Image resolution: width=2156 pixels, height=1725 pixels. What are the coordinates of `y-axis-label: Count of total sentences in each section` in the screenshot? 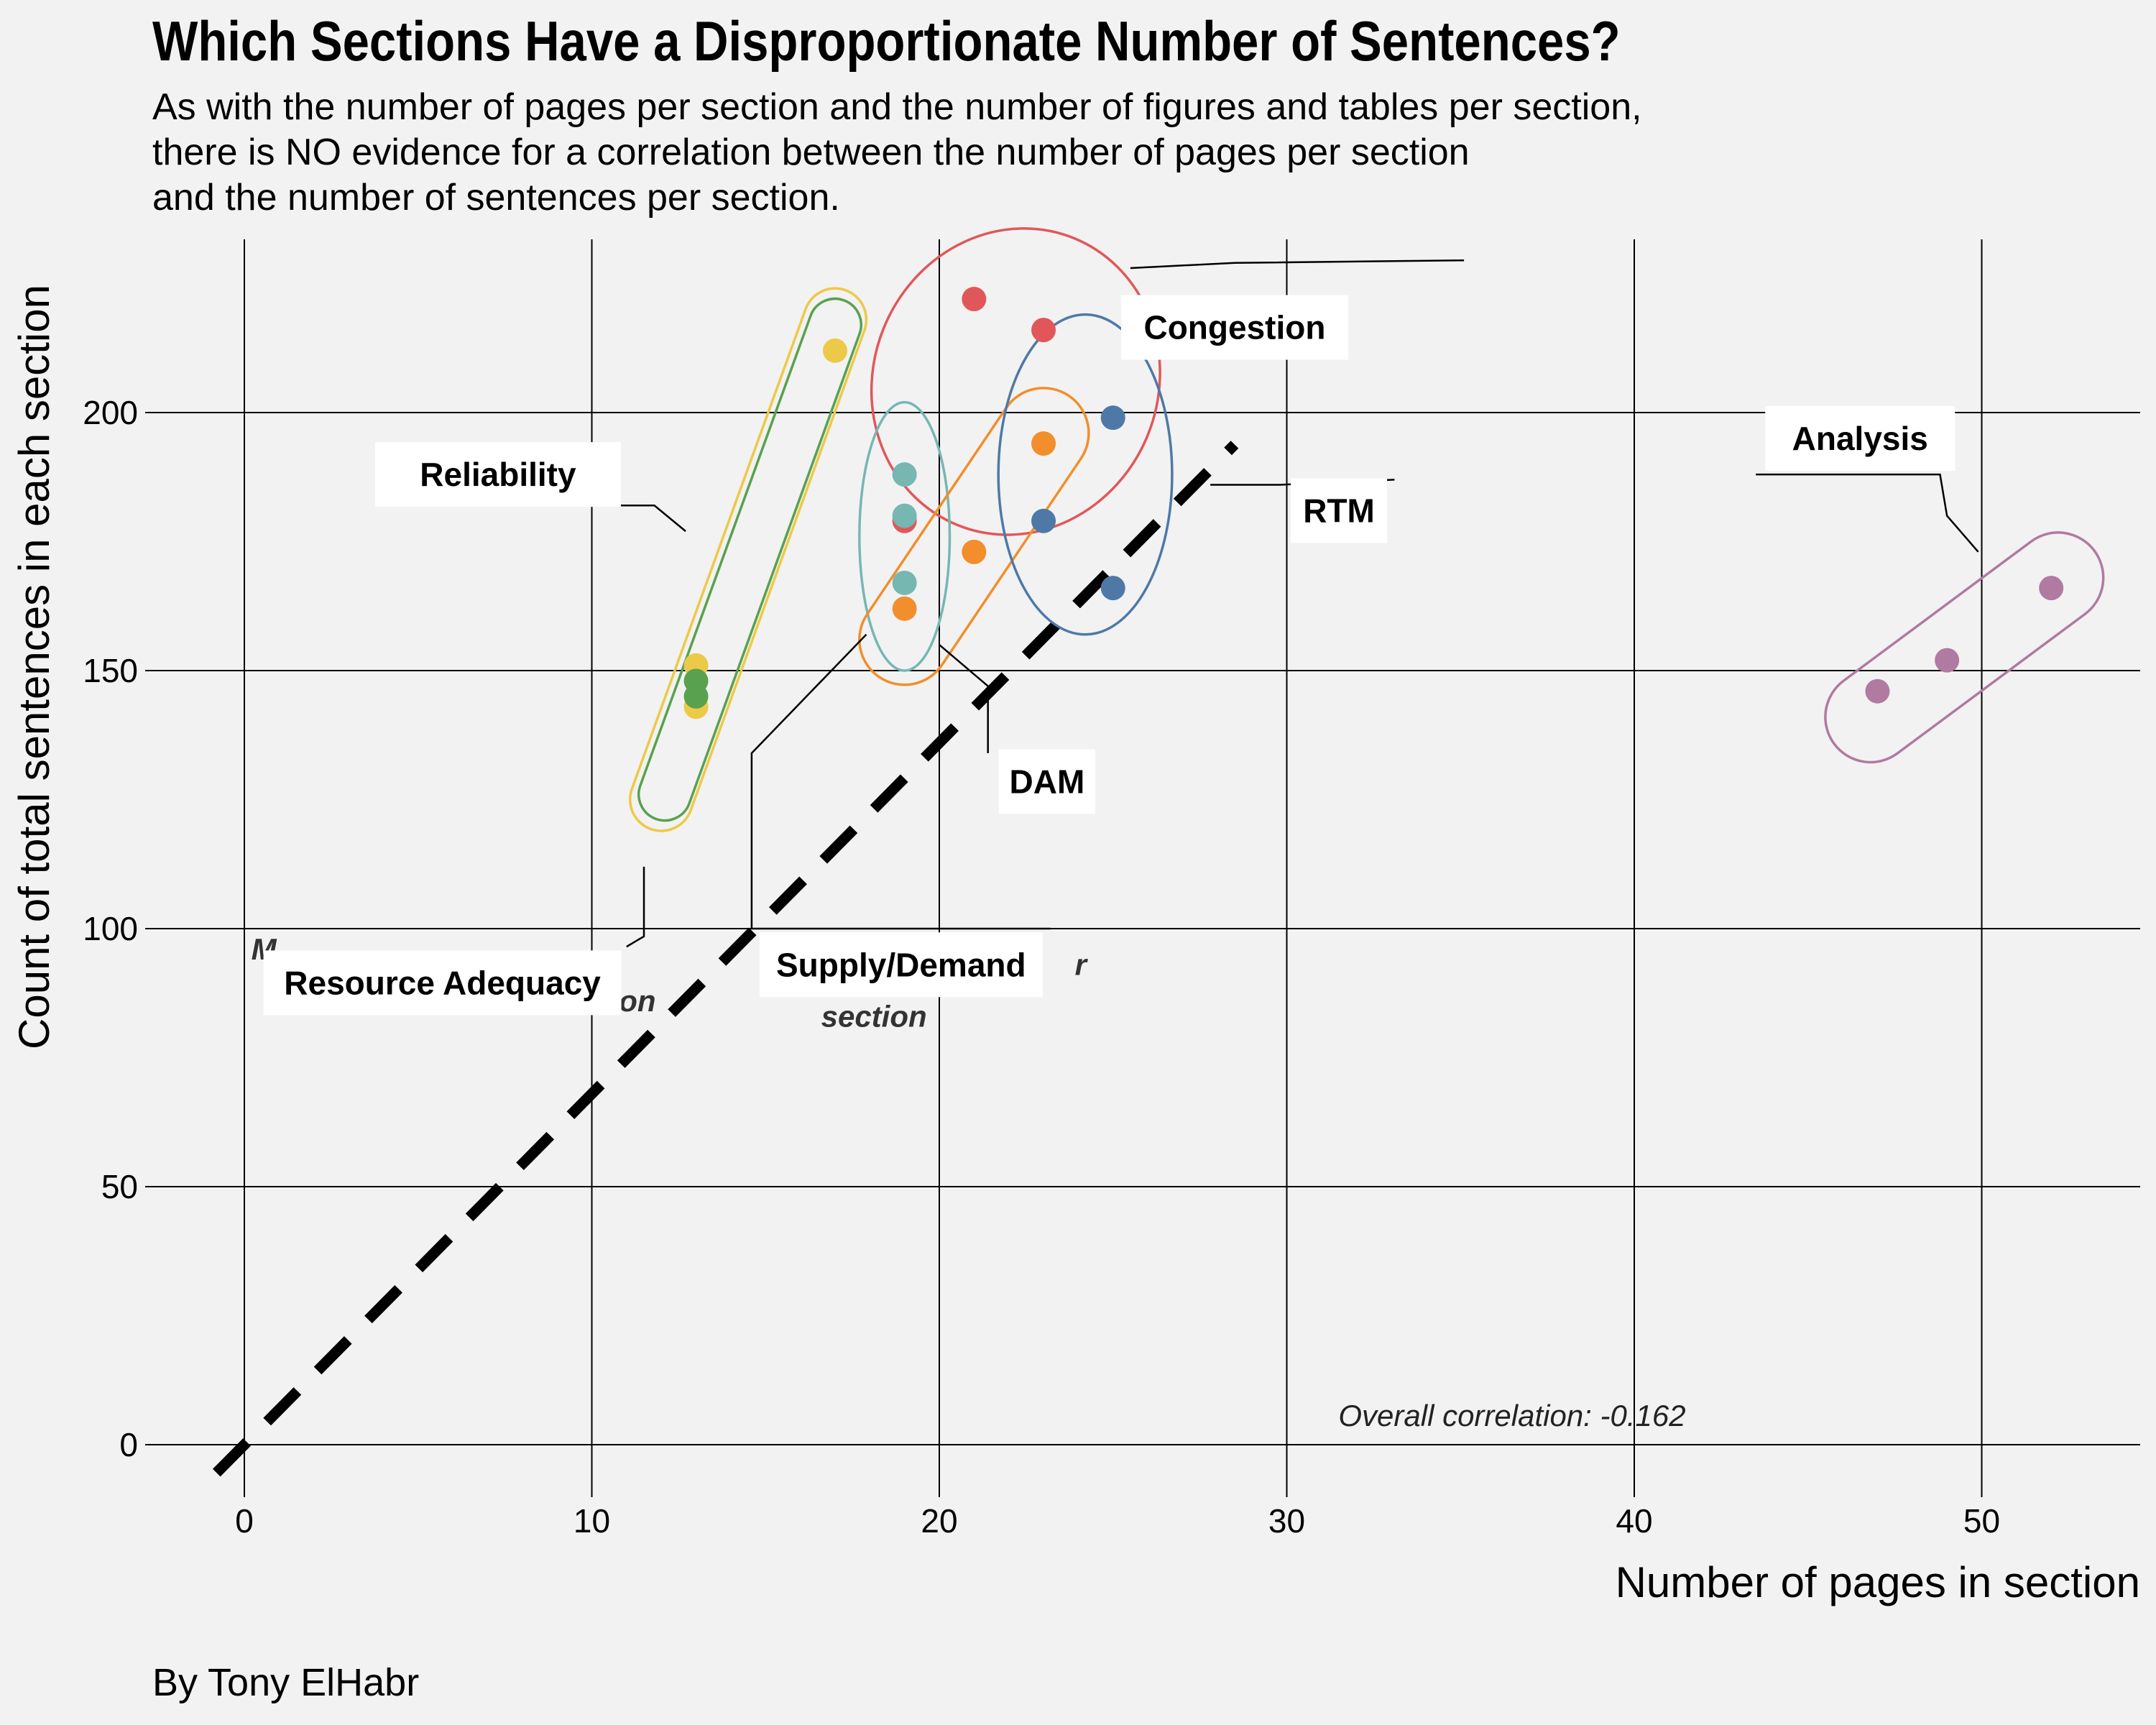 It's located at (34, 667).